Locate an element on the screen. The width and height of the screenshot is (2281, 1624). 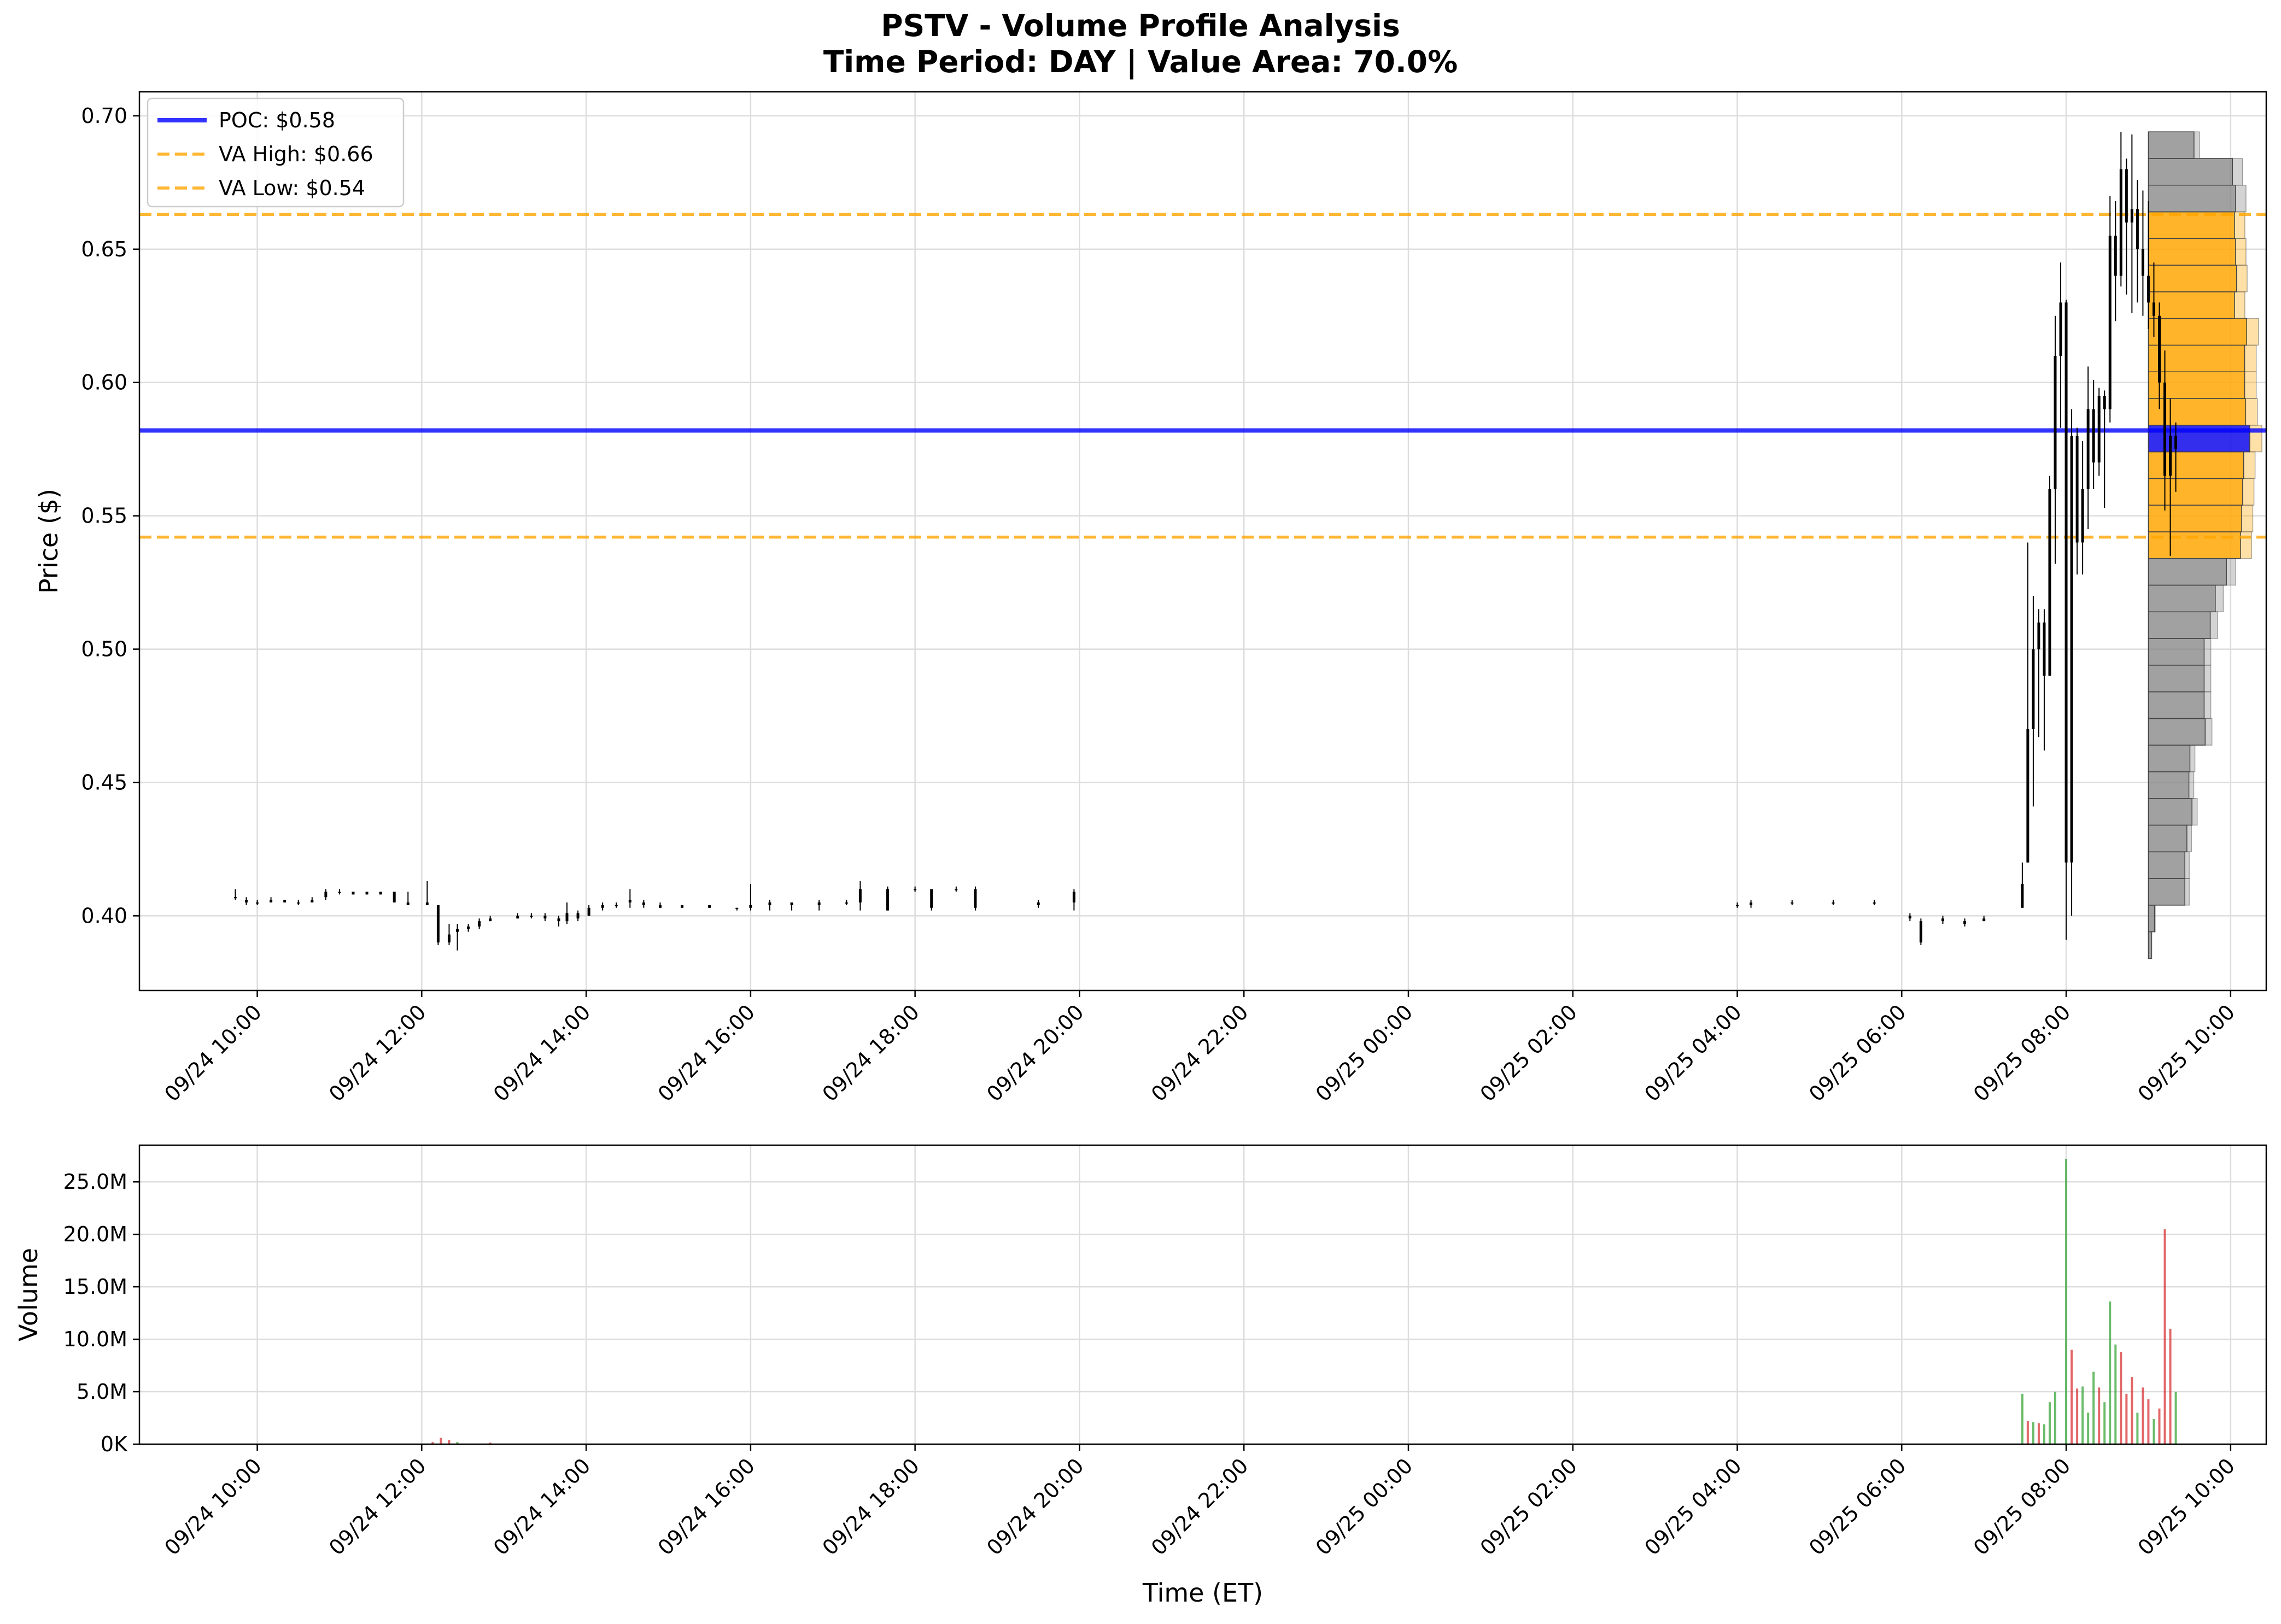
price-ytick-label: 0.70 is located at coordinates (104, 116).